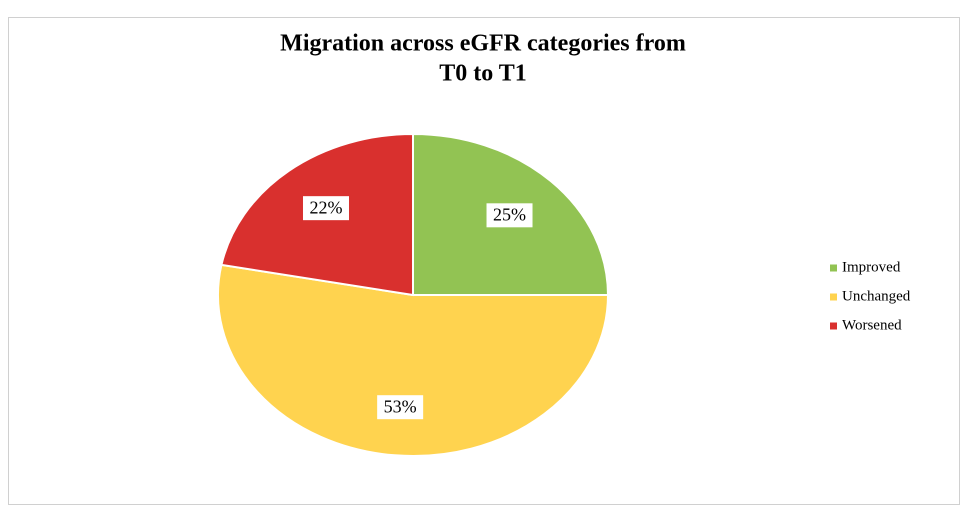 This screenshot has width=968, height=514. I want to click on legend-label: Worsened, so click(872, 325).